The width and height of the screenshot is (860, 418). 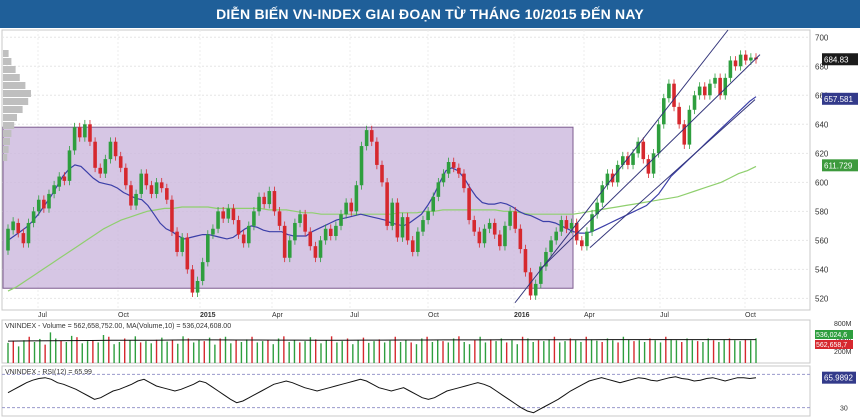 I want to click on price-y-tick: 520, so click(x=822, y=298).